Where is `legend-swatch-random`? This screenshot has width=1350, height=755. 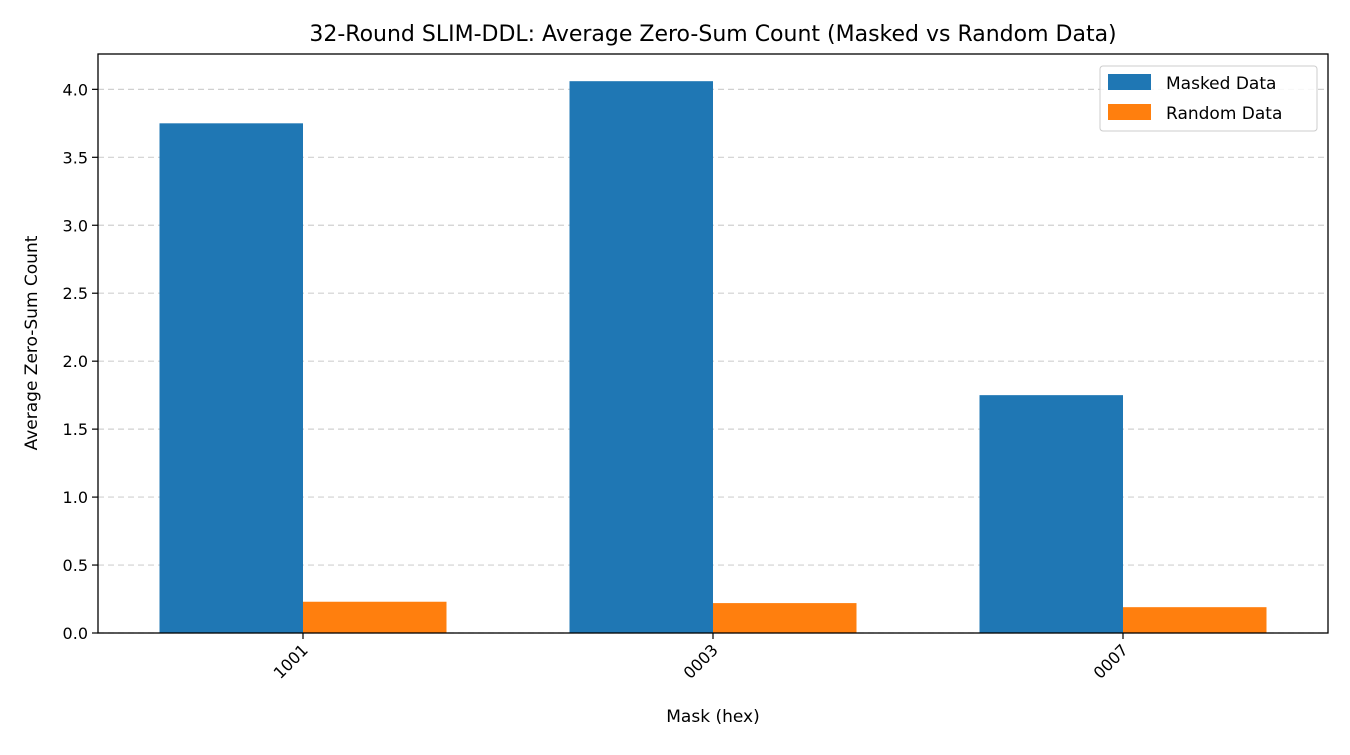
legend-swatch-random is located at coordinates (1129, 112).